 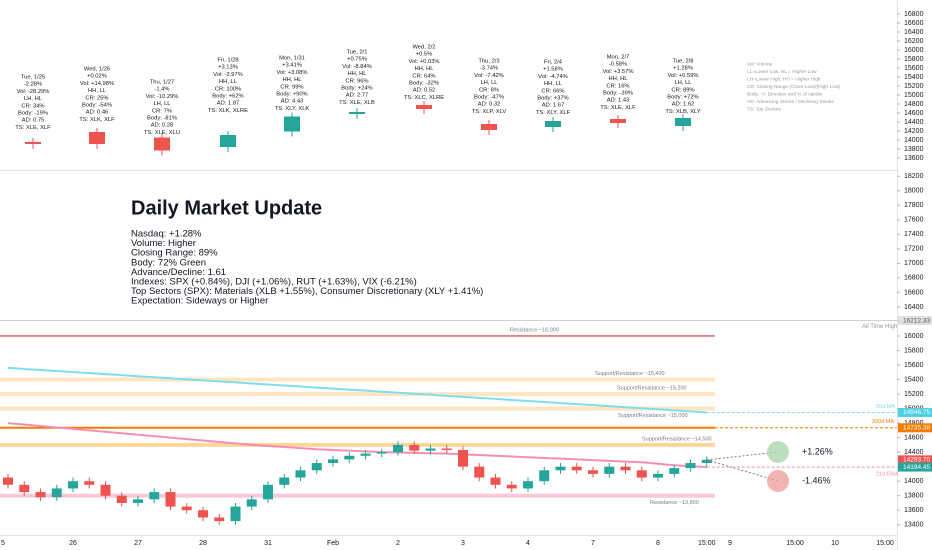 What do you see at coordinates (914, 77) in the screenshot?
I see `y2-tick-label: 15400` at bounding box center [914, 77].